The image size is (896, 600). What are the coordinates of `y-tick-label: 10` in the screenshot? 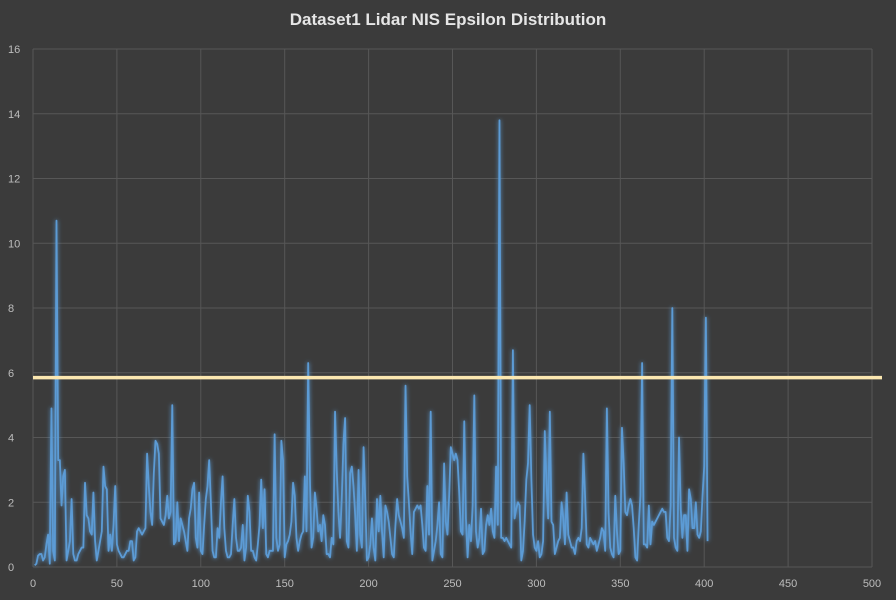 It's located at (14, 244).